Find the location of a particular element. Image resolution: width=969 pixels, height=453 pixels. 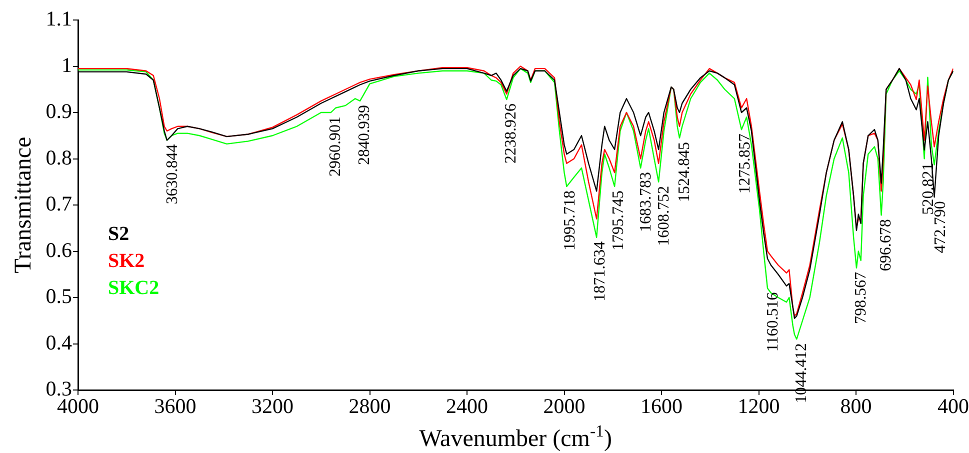

x-tick-label: 1200 is located at coordinates (759, 406).